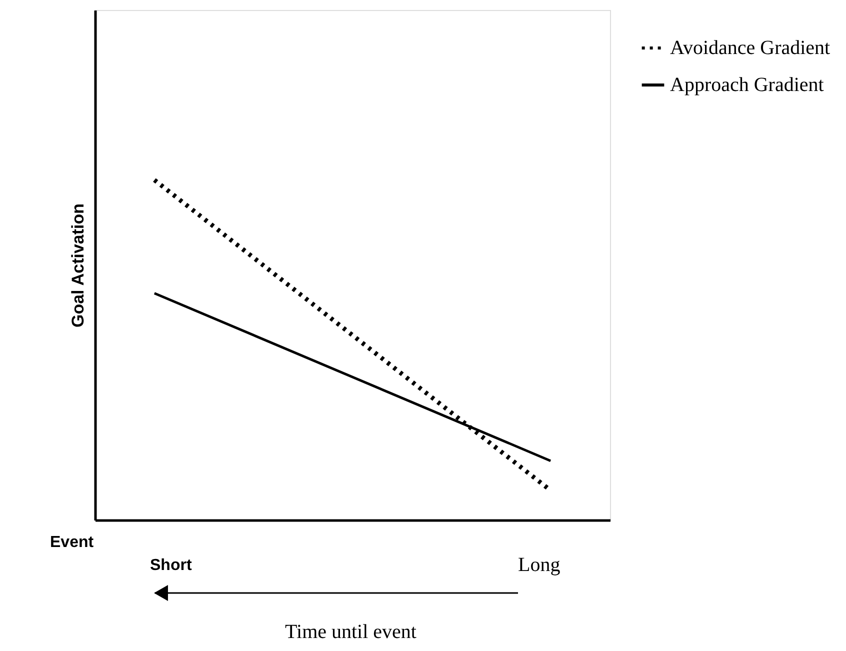 The height and width of the screenshot is (651, 846). Describe the element at coordinates (171, 565) in the screenshot. I see `text: Short` at that location.